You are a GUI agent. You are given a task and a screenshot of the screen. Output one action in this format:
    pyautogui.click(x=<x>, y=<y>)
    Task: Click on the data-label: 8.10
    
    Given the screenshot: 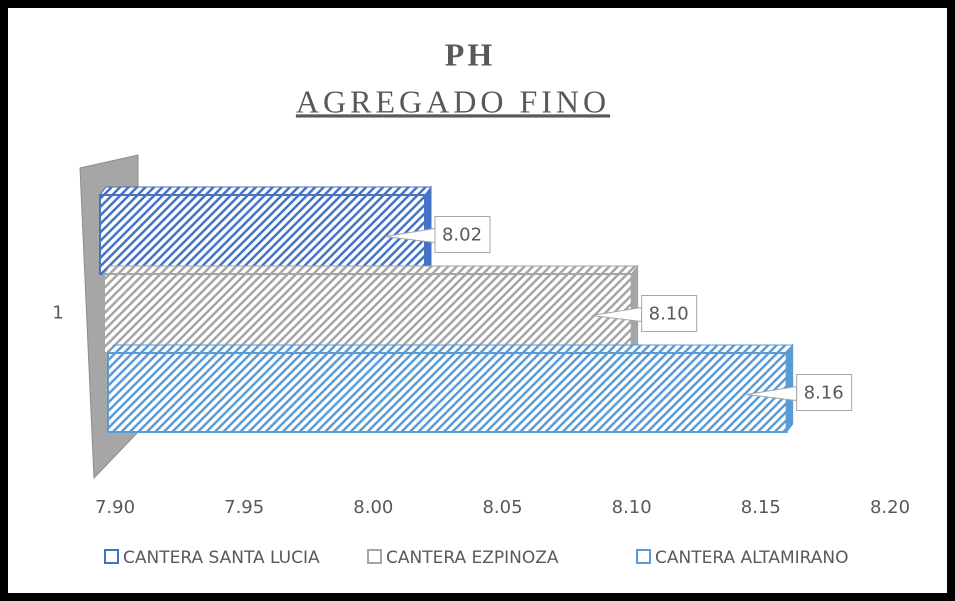 What is the action you would take?
    pyautogui.click(x=669, y=314)
    